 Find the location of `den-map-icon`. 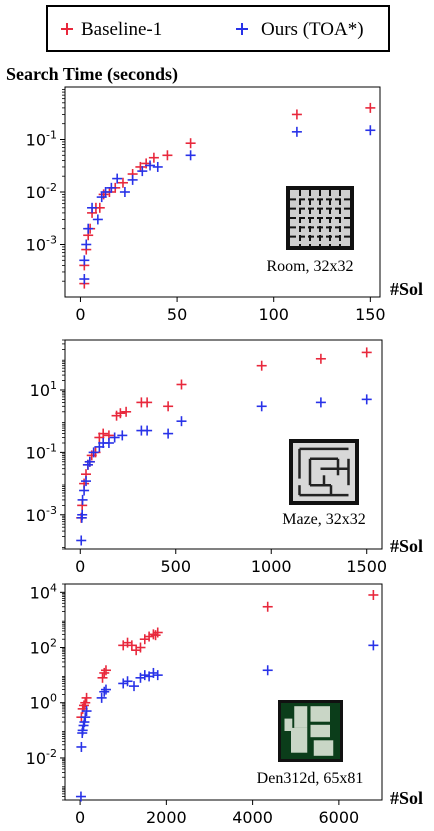

den-map-icon is located at coordinates (310, 731).